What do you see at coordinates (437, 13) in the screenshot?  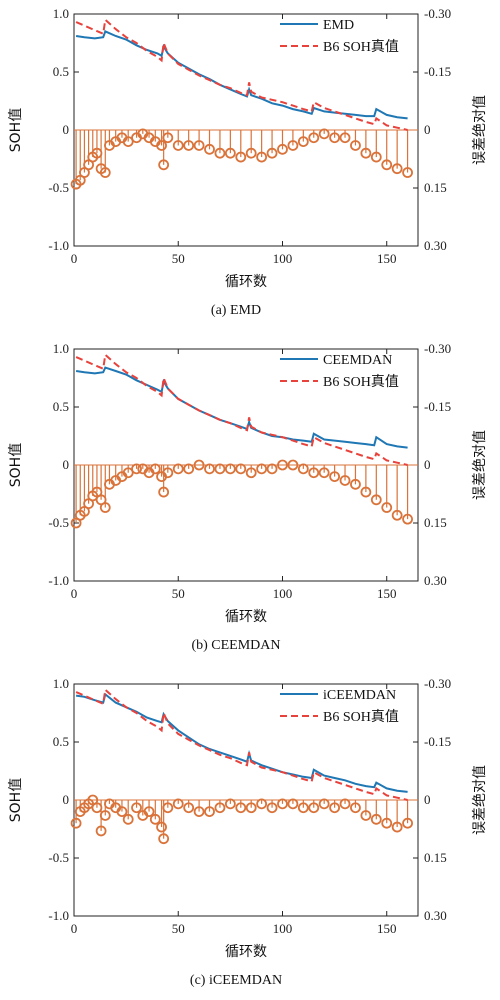 I see `y-right-tick-label: -0.30` at bounding box center [437, 13].